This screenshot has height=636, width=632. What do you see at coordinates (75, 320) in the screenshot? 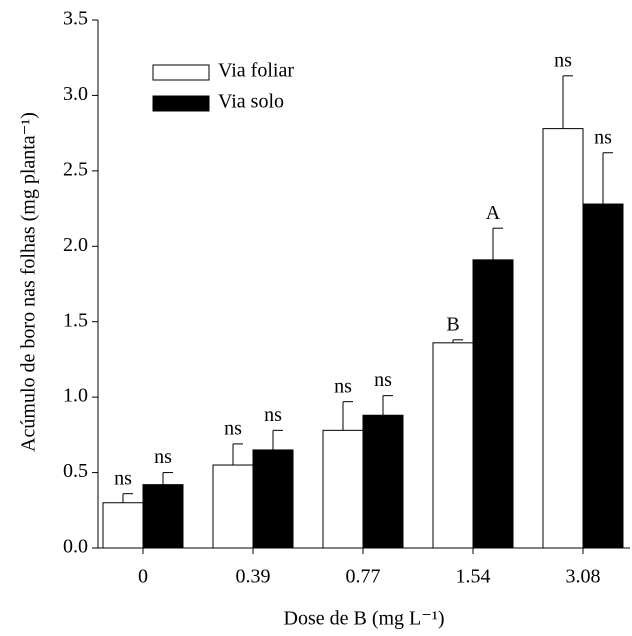
I see `y-tick-label: 1.5` at bounding box center [75, 320].